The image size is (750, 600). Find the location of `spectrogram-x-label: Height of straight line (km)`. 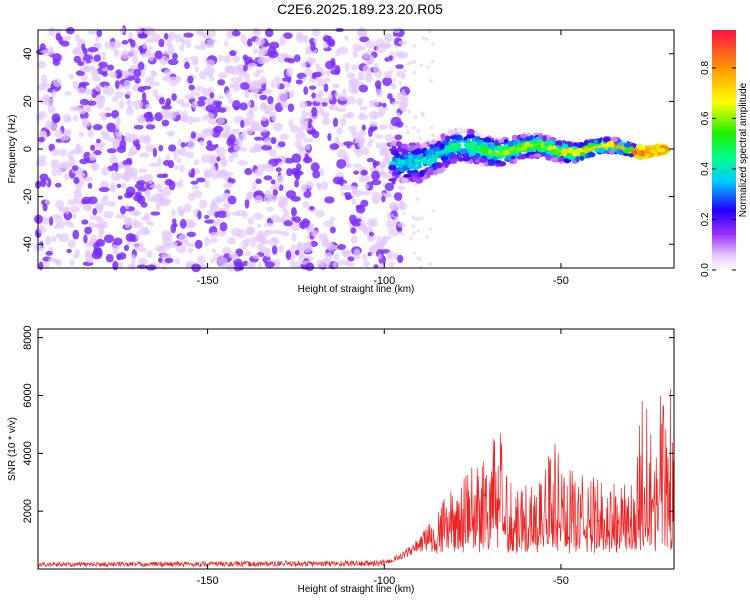

spectrogram-x-label: Height of straight line (km) is located at coordinates (356, 289).